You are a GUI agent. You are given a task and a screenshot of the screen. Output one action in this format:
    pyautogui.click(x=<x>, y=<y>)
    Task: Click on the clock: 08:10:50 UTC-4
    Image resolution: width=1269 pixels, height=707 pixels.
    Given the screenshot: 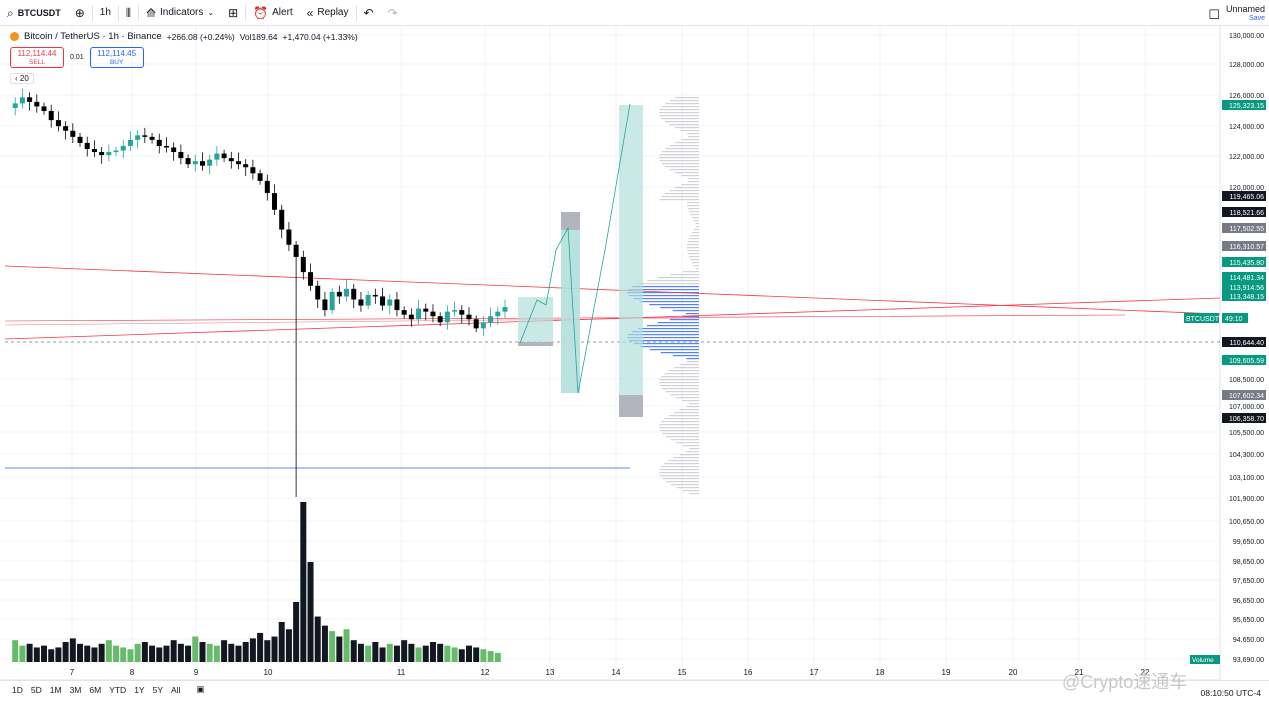 What is the action you would take?
    pyautogui.click(x=1230, y=693)
    